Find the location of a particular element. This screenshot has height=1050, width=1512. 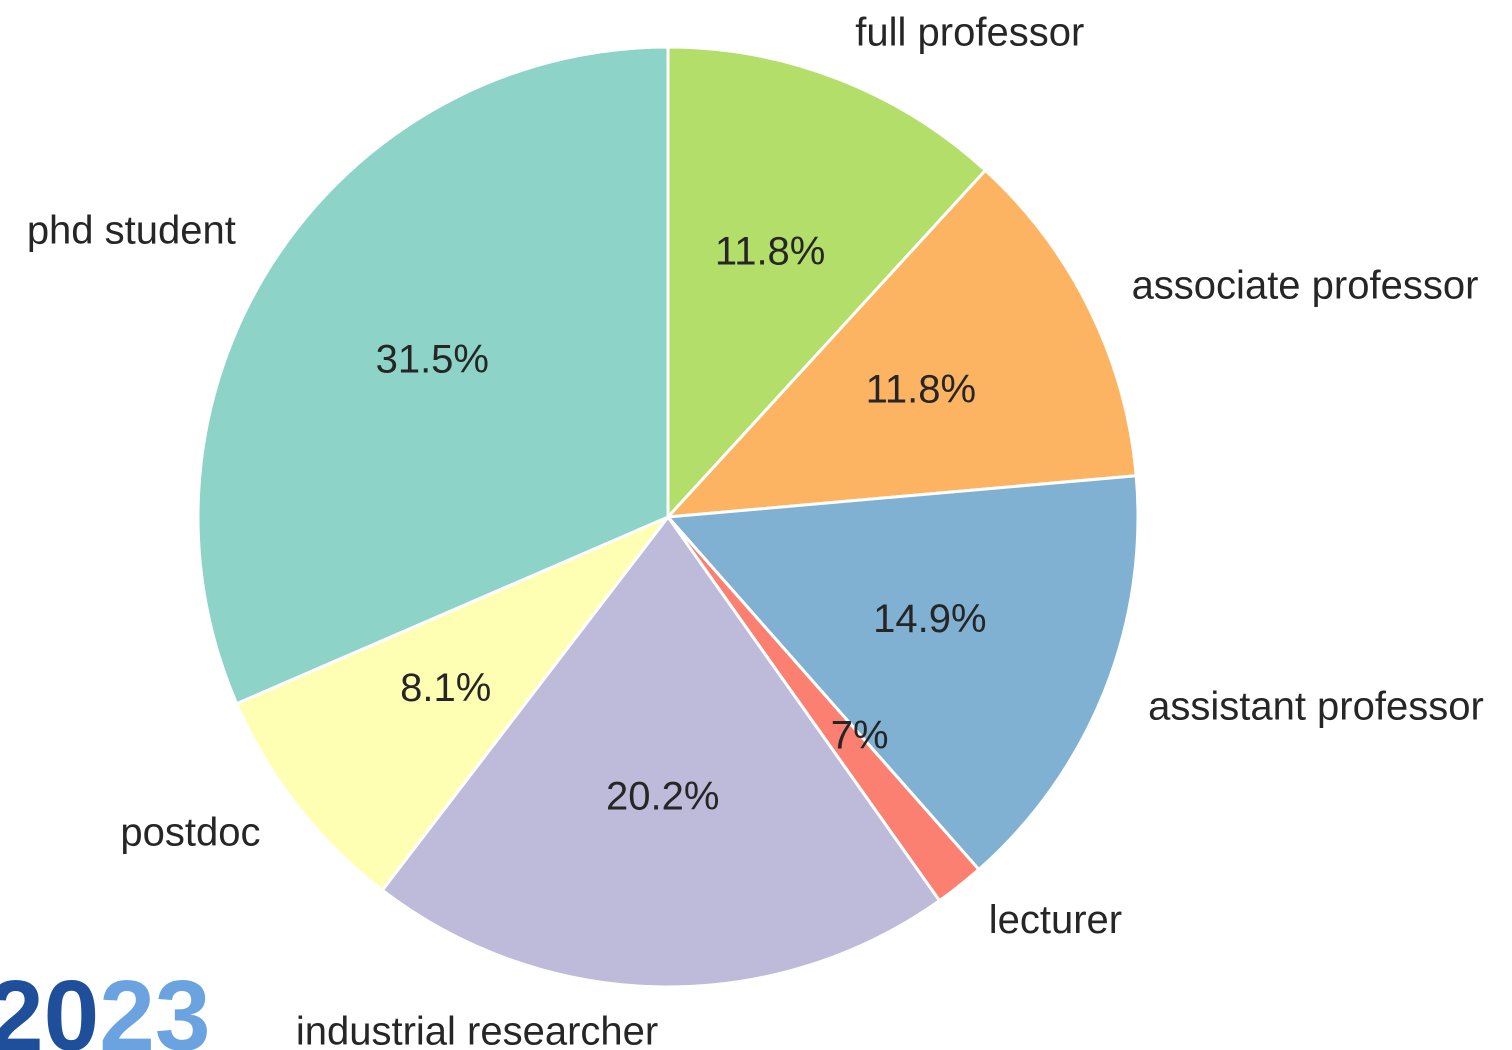

value-label: 31.5% is located at coordinates (432, 360).